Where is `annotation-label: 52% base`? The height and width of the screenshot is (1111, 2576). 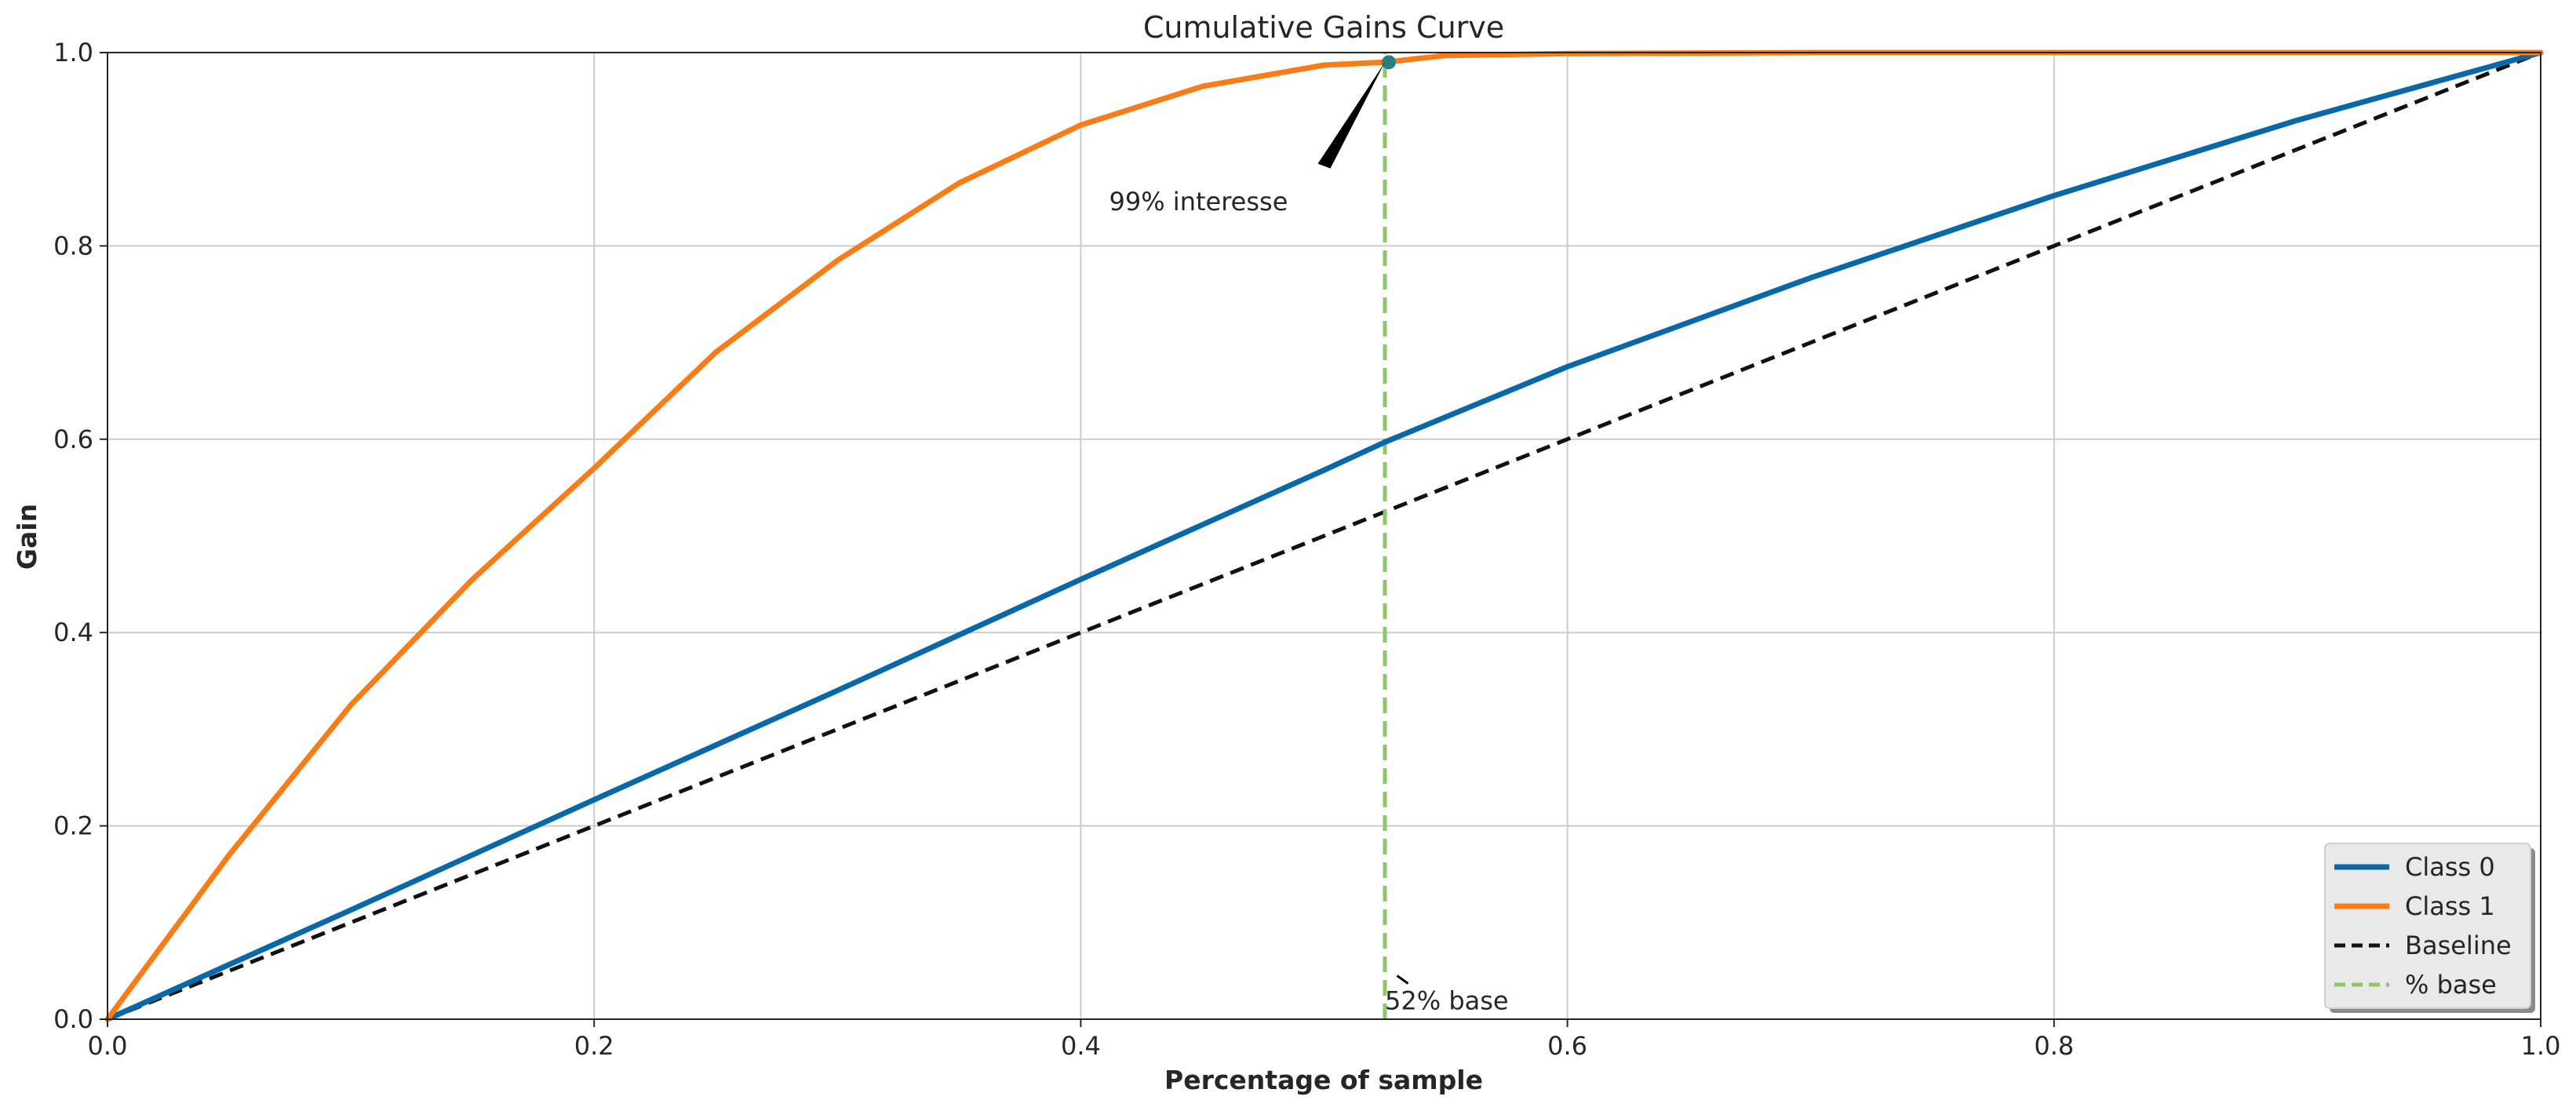 annotation-label: 52% base is located at coordinates (1447, 1001).